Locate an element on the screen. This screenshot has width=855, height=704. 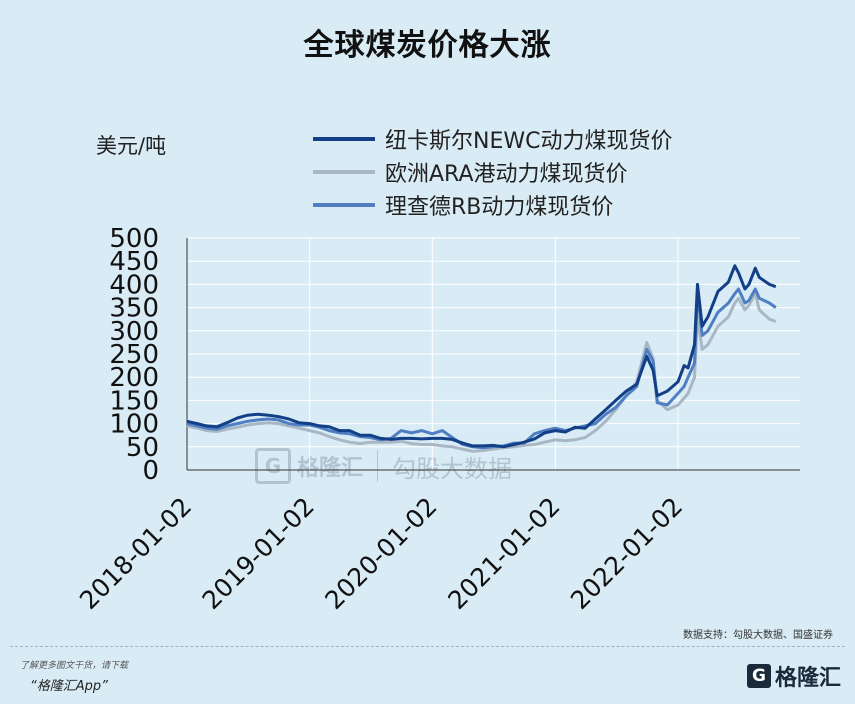
y-tick-label: 0 is located at coordinates (150, 471).